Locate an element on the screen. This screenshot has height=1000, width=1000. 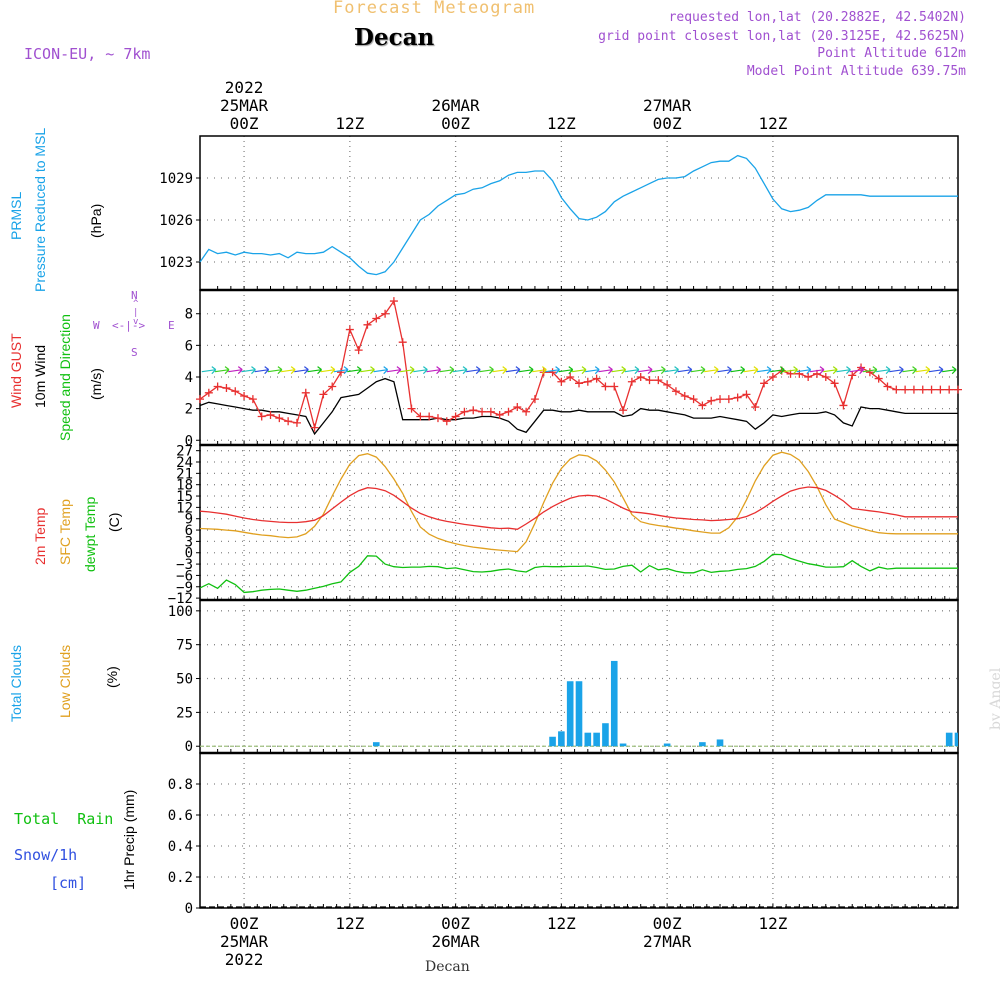
y-tick-label: 75 is located at coordinates (184, 646).